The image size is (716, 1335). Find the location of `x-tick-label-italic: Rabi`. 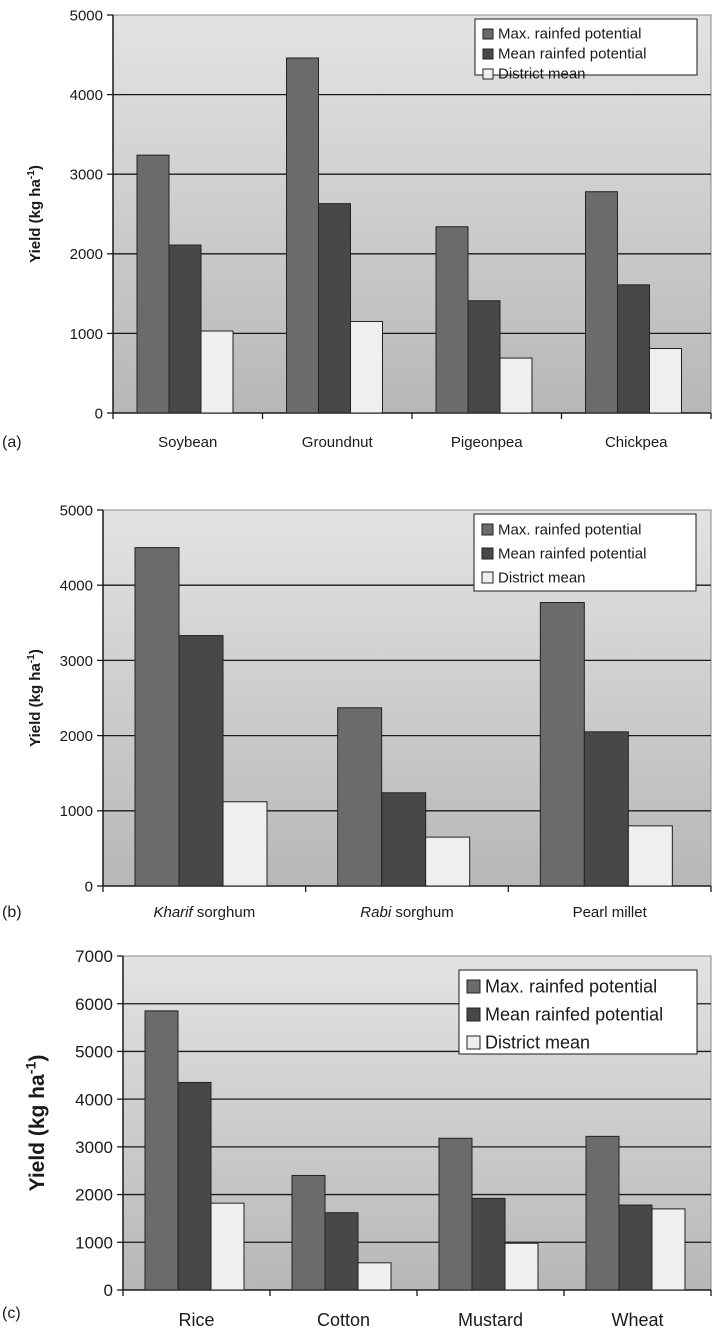

x-tick-label-italic: Rabi is located at coordinates (376, 912).